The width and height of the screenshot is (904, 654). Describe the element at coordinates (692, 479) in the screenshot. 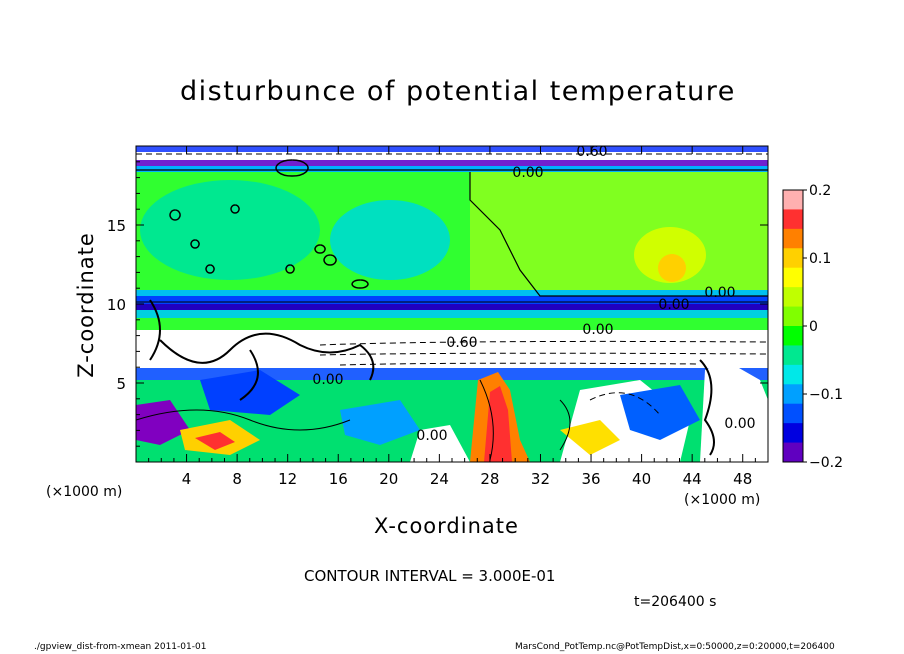

I see `x-tick-label: 44` at that location.